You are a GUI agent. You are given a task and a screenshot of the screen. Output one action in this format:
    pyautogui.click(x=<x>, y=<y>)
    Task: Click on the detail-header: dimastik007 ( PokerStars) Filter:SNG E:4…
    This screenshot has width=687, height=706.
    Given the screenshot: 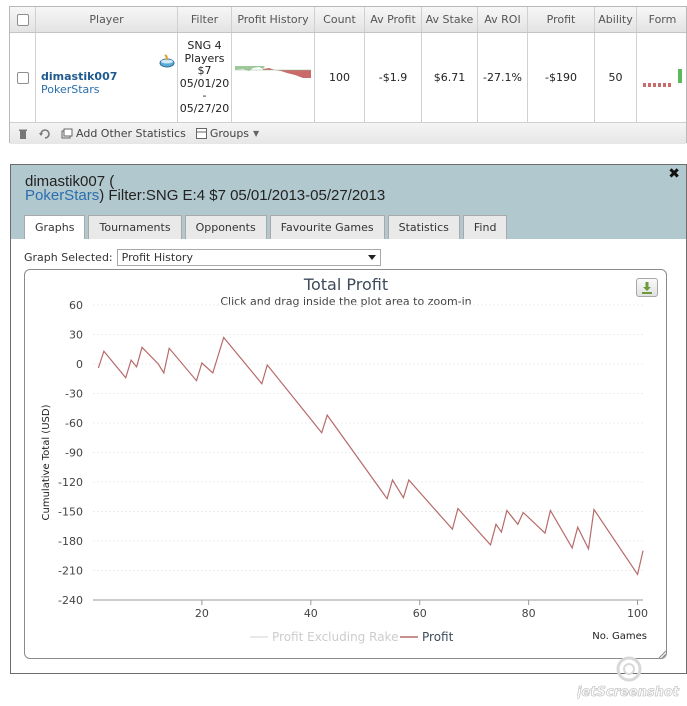 What is the action you would take?
    pyautogui.click(x=348, y=202)
    